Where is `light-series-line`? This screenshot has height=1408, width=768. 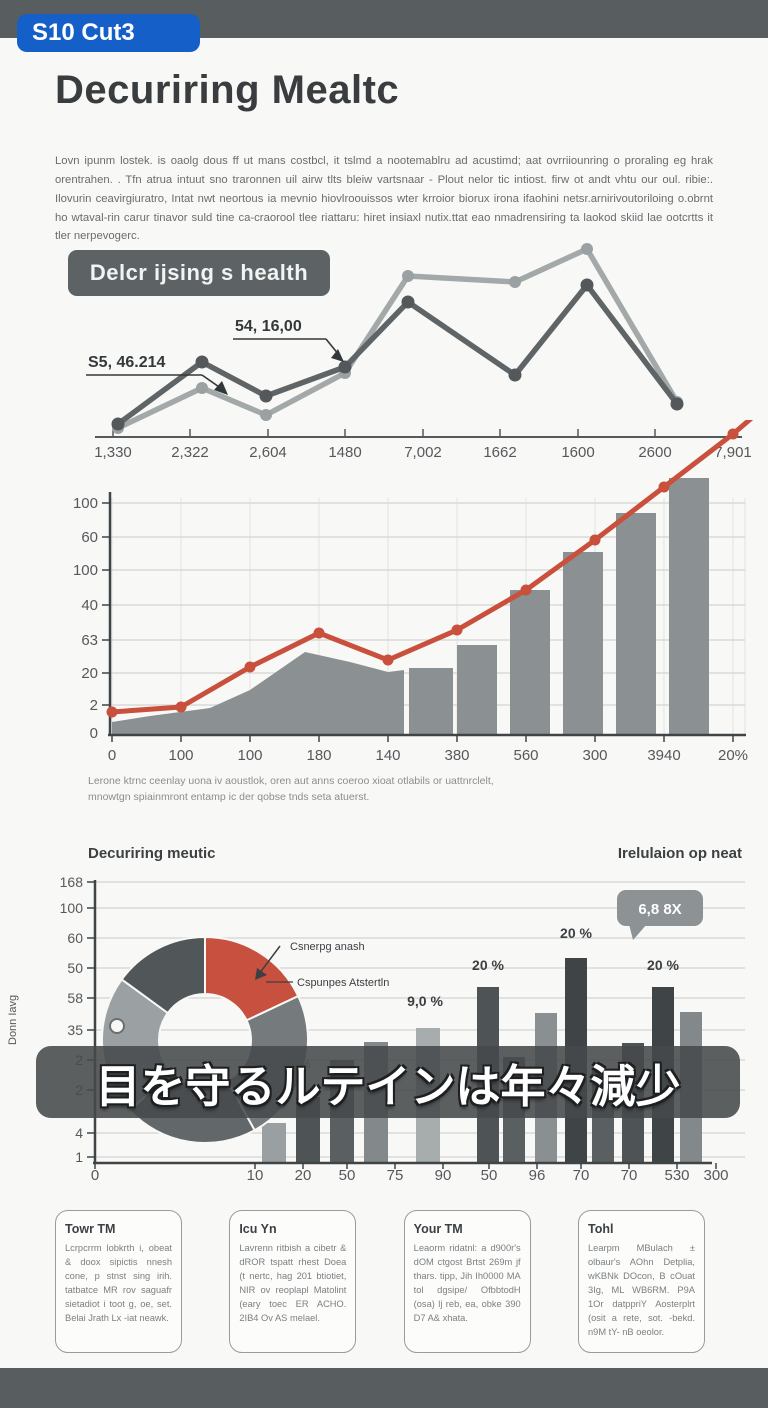
light-series-line is located at coordinates (398, 338).